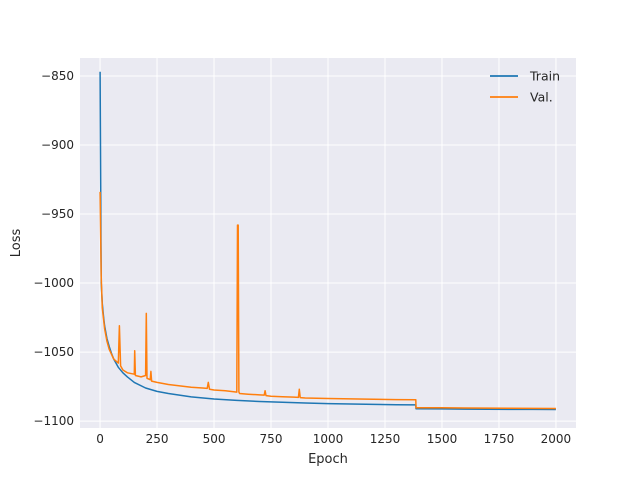  What do you see at coordinates (57, 214) in the screenshot?
I see `y-tick-label: −950` at bounding box center [57, 214].